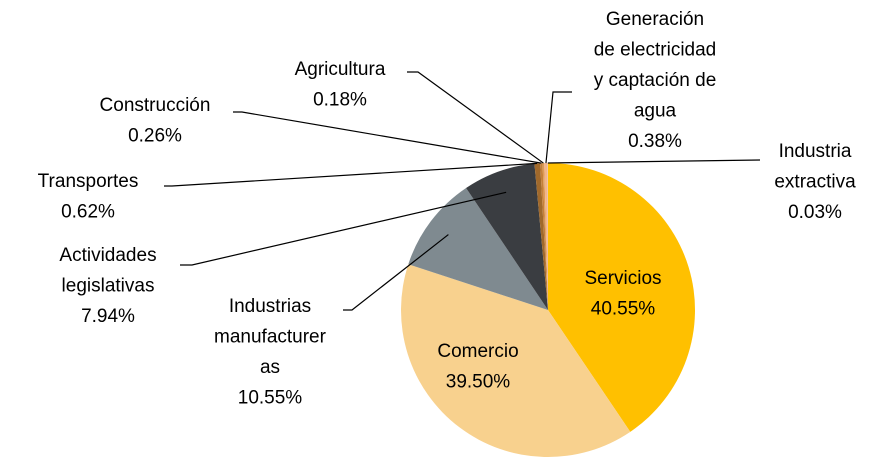 This screenshot has height=458, width=874. Describe the element at coordinates (622, 278) in the screenshot. I see `slice-label: Servicios` at that location.